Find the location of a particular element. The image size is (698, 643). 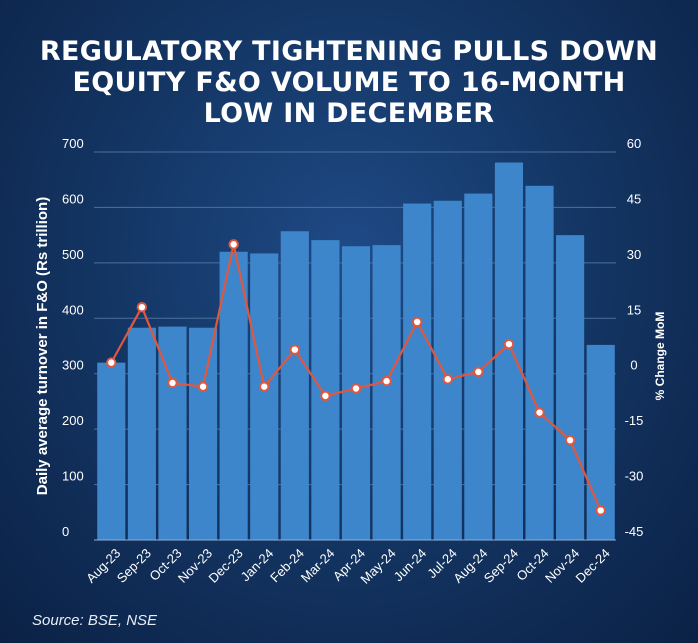

x-tick-label: Feb-24 is located at coordinates (287, 566).